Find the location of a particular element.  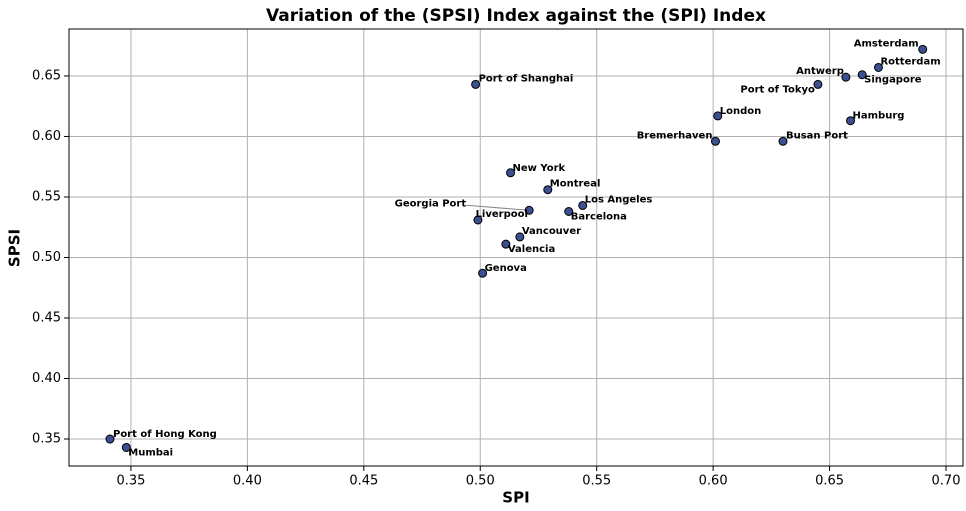

point-label: Port of Tokyo is located at coordinates (777, 89).